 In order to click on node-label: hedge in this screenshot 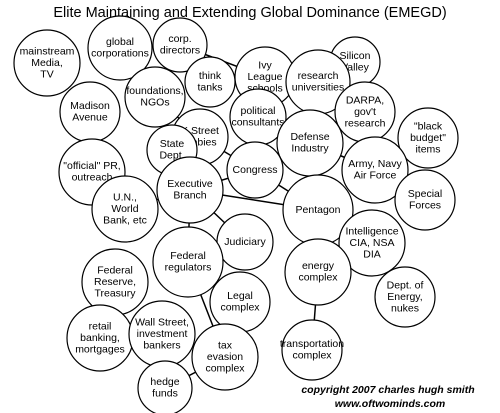, I will do `click(164, 382)`.